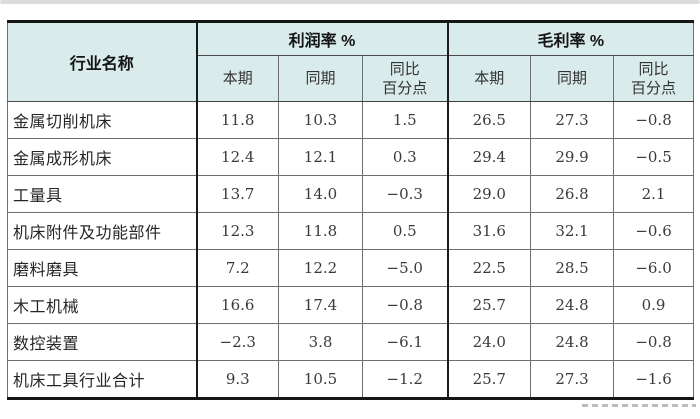  Describe the element at coordinates (654, 231) in the screenshot. I see `cell-value: −0.6` at that location.